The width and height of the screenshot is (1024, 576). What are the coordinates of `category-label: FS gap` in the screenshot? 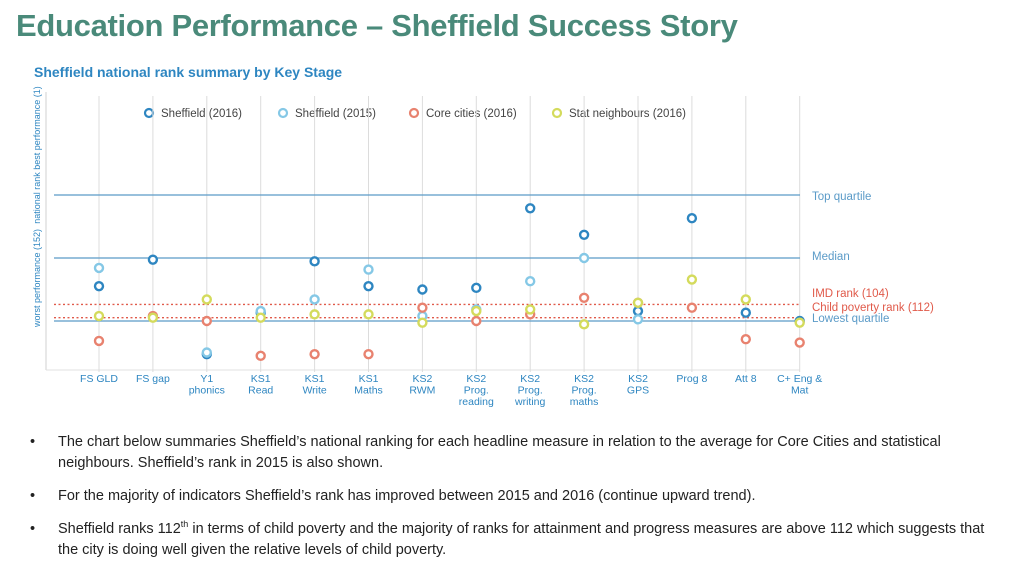 It's located at (153, 379).